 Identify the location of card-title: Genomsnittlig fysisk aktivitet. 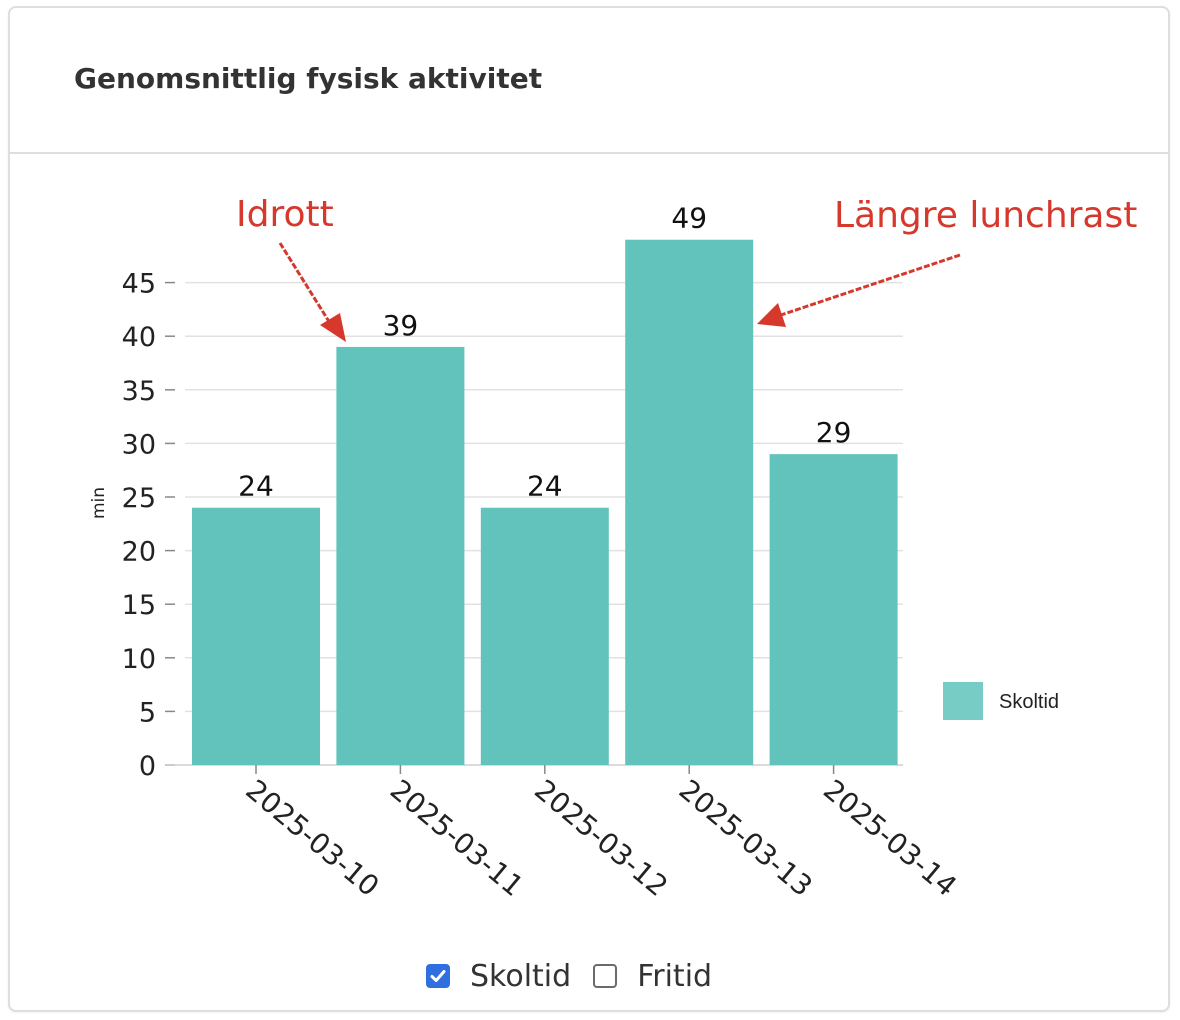
(308, 78).